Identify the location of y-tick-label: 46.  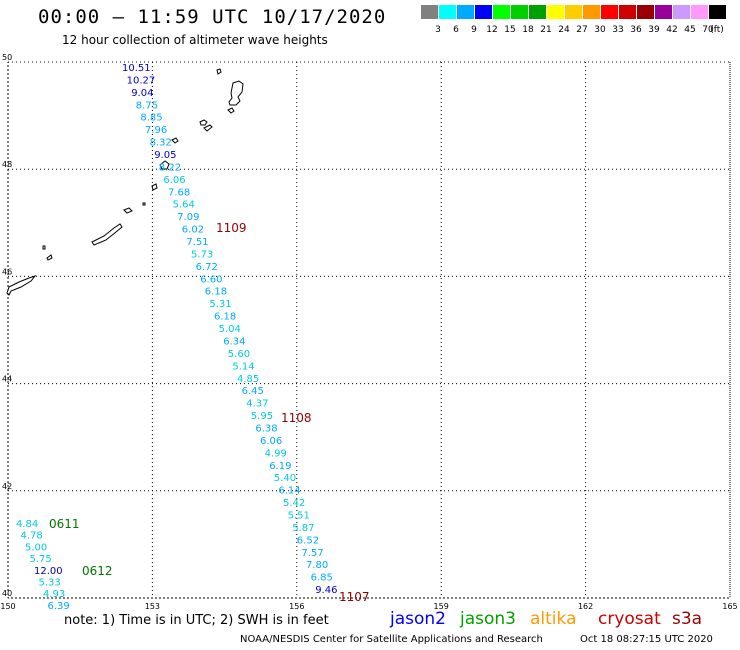
(7, 271).